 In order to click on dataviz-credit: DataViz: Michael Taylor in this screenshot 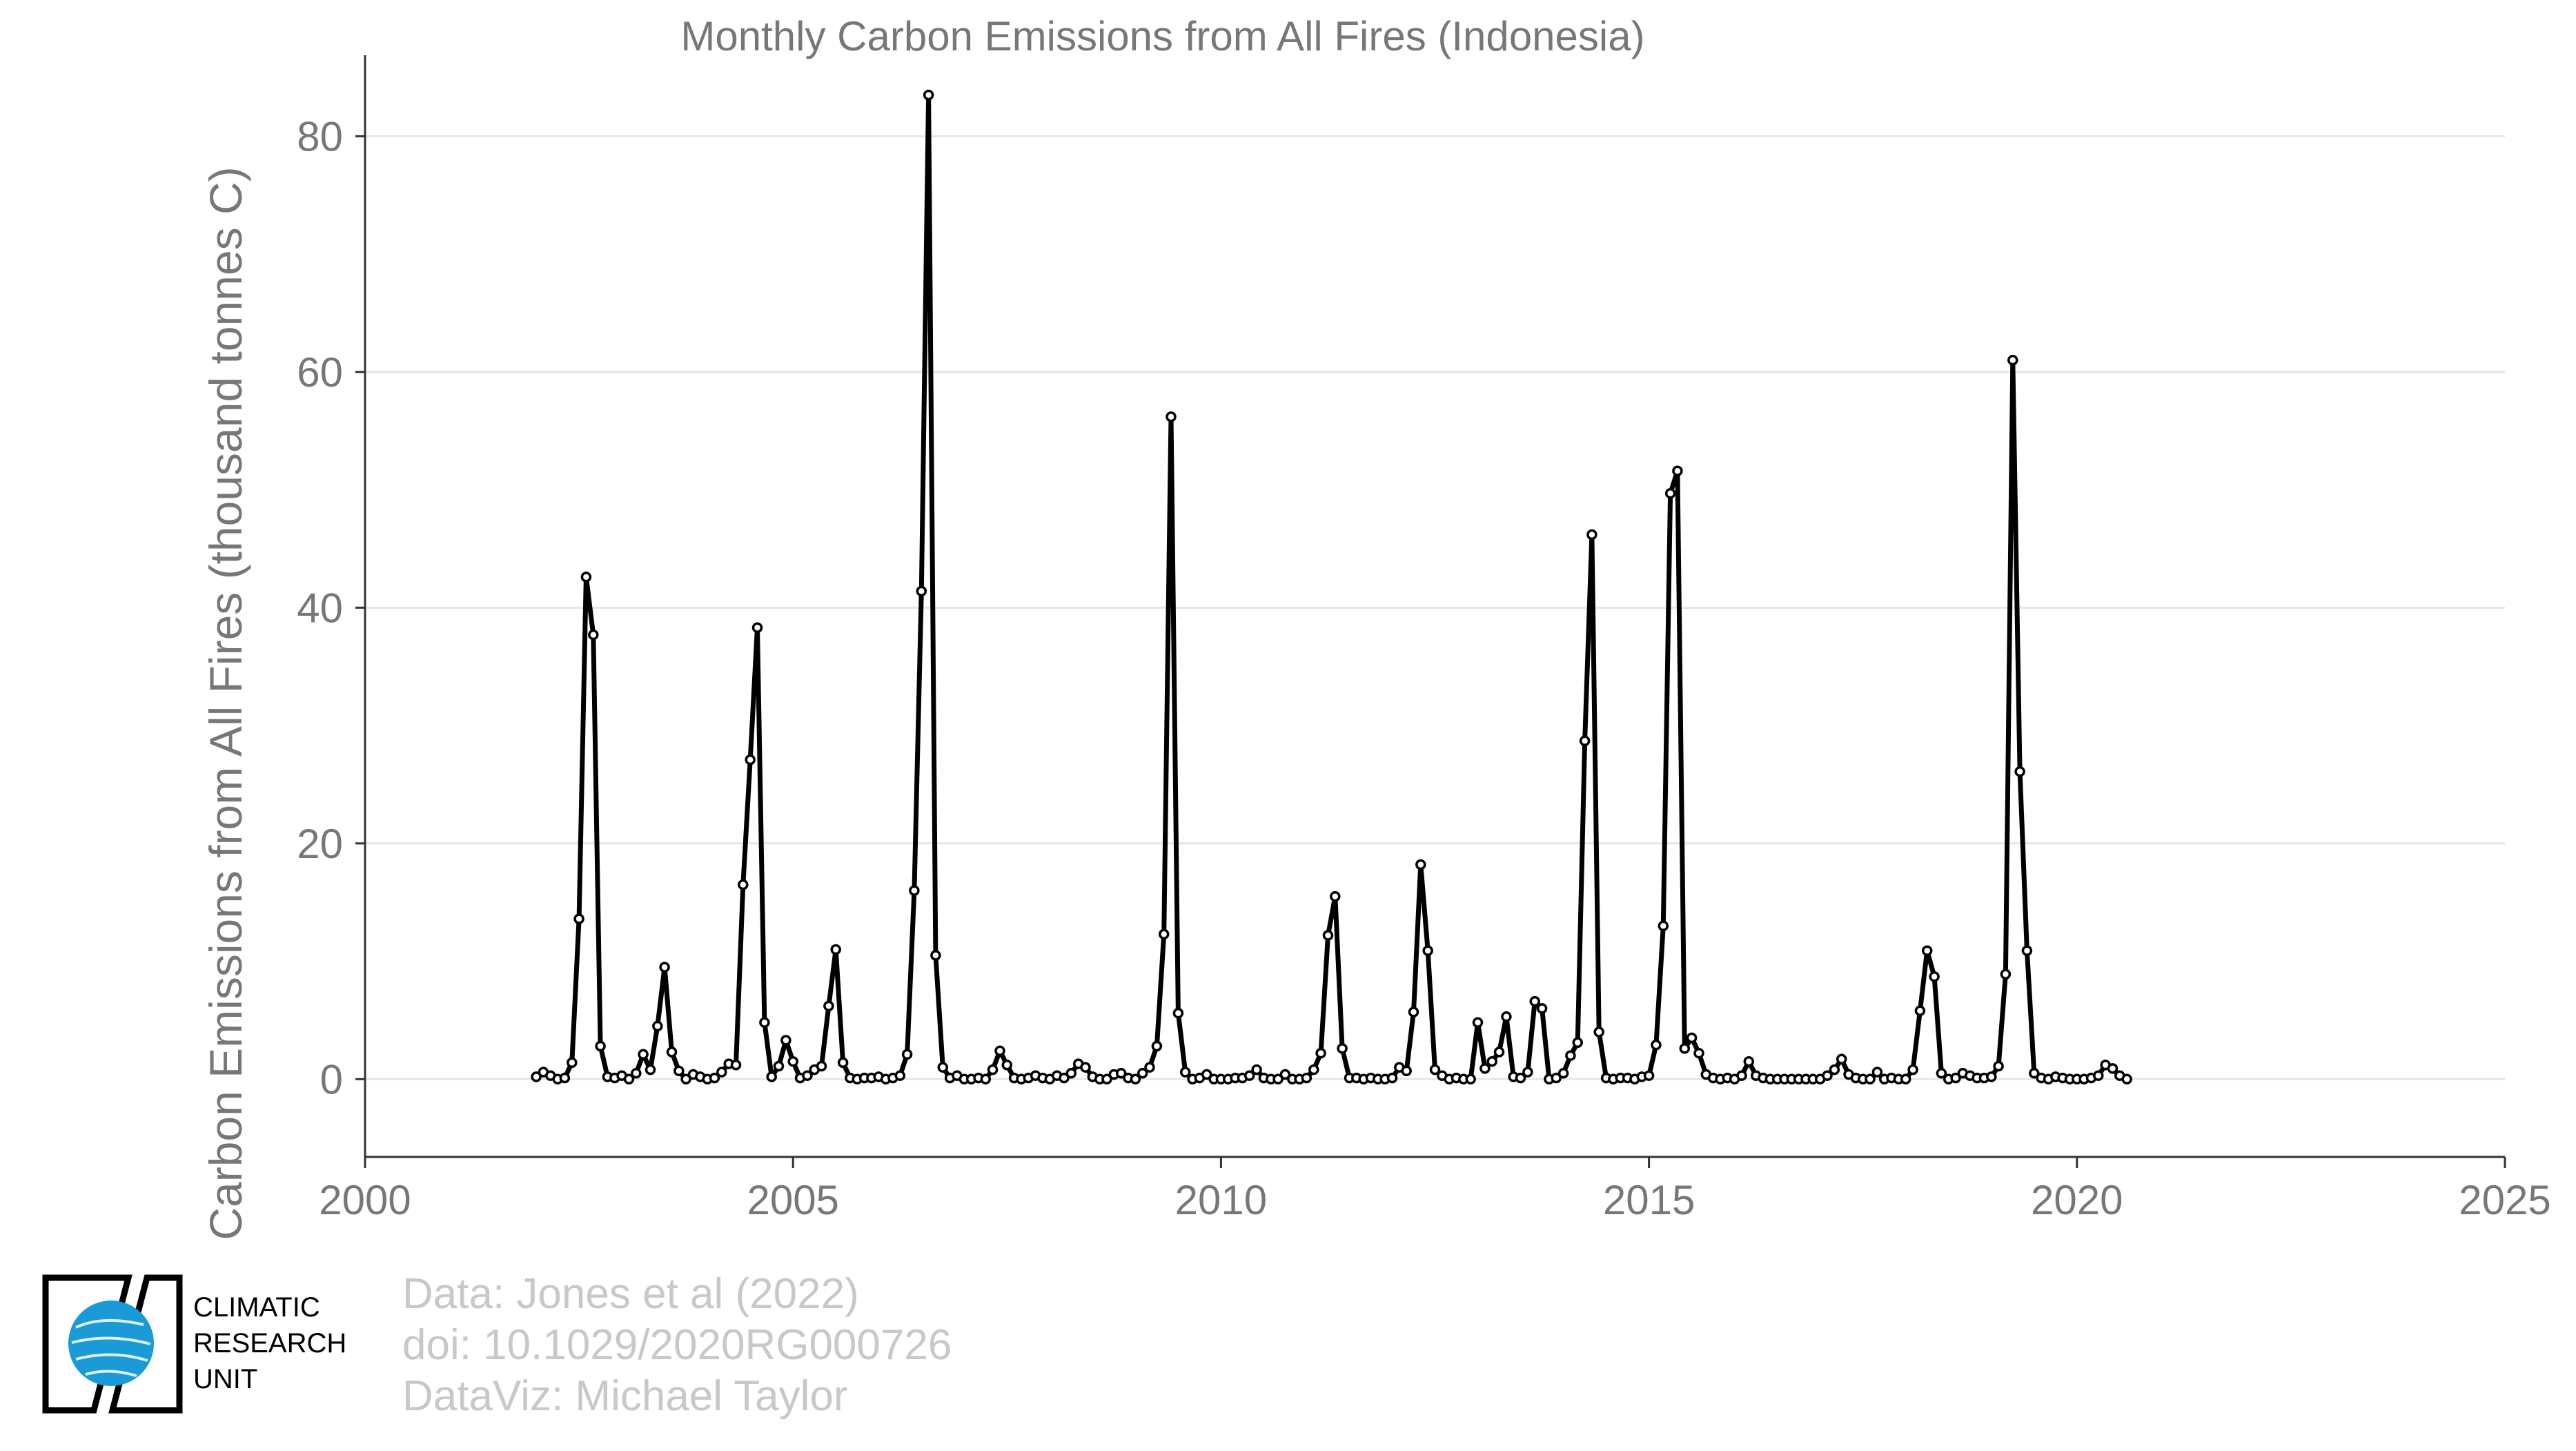, I will do `click(625, 1396)`.